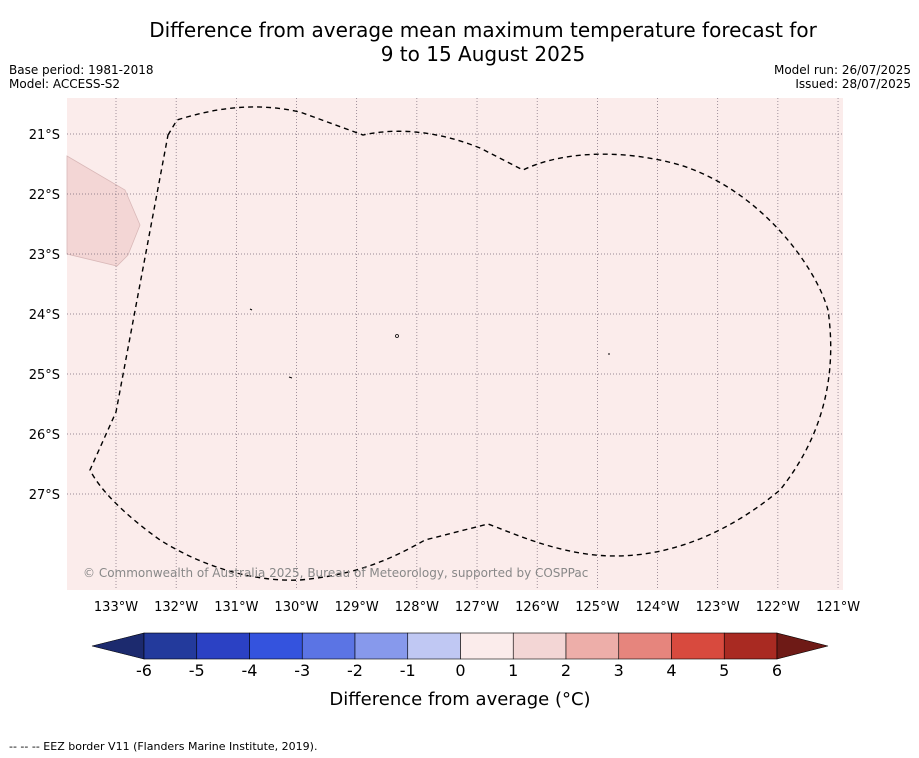 This screenshot has height=758, width=919. I want to click on longitude-label: 129°W, so click(357, 607).